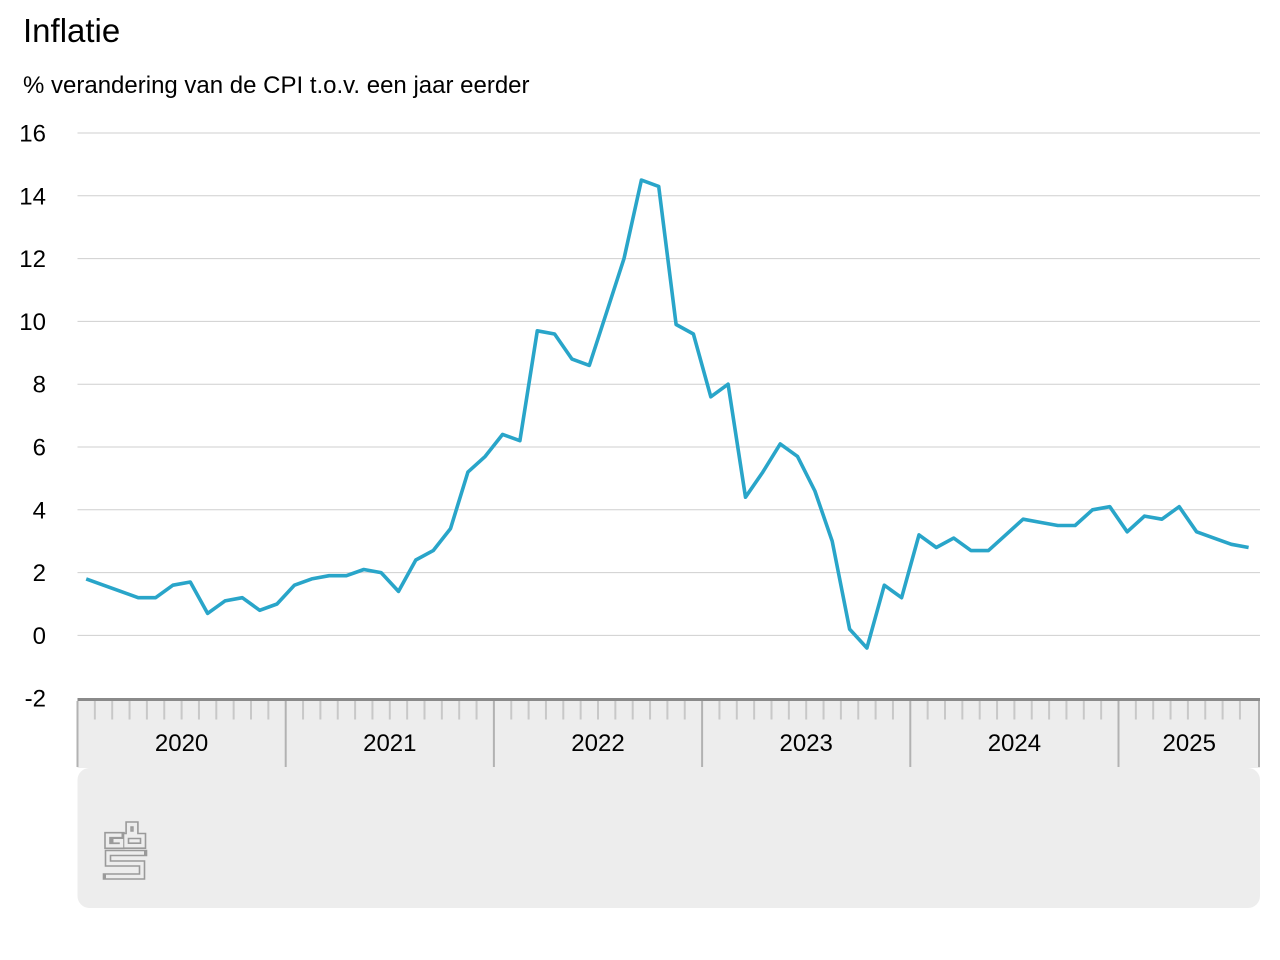  Describe the element at coordinates (39, 448) in the screenshot. I see `y-axis-label: 6` at that location.